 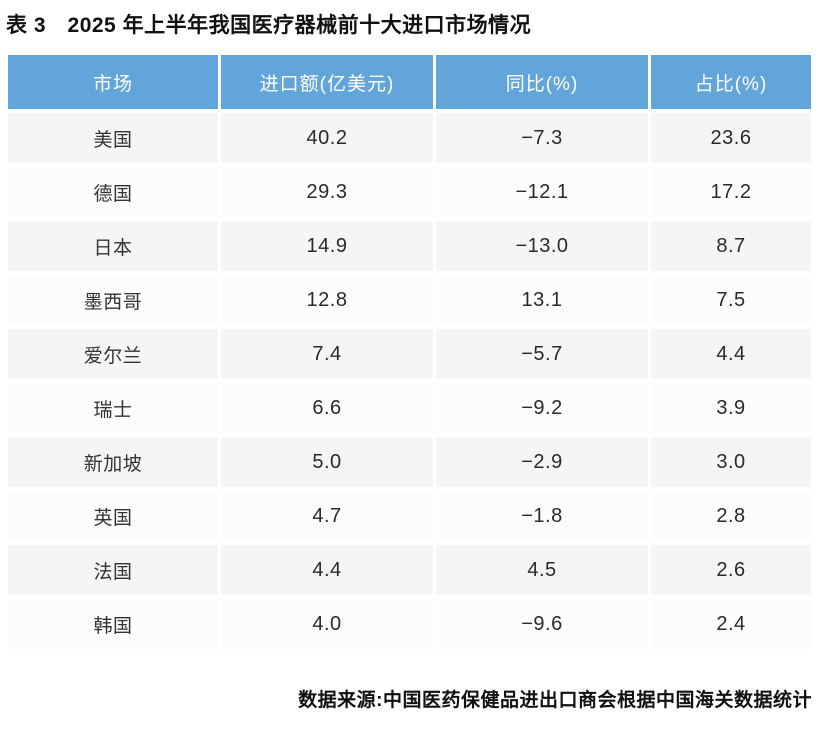 What do you see at coordinates (731, 300) in the screenshot?
I see `cell-share: 7.5` at bounding box center [731, 300].